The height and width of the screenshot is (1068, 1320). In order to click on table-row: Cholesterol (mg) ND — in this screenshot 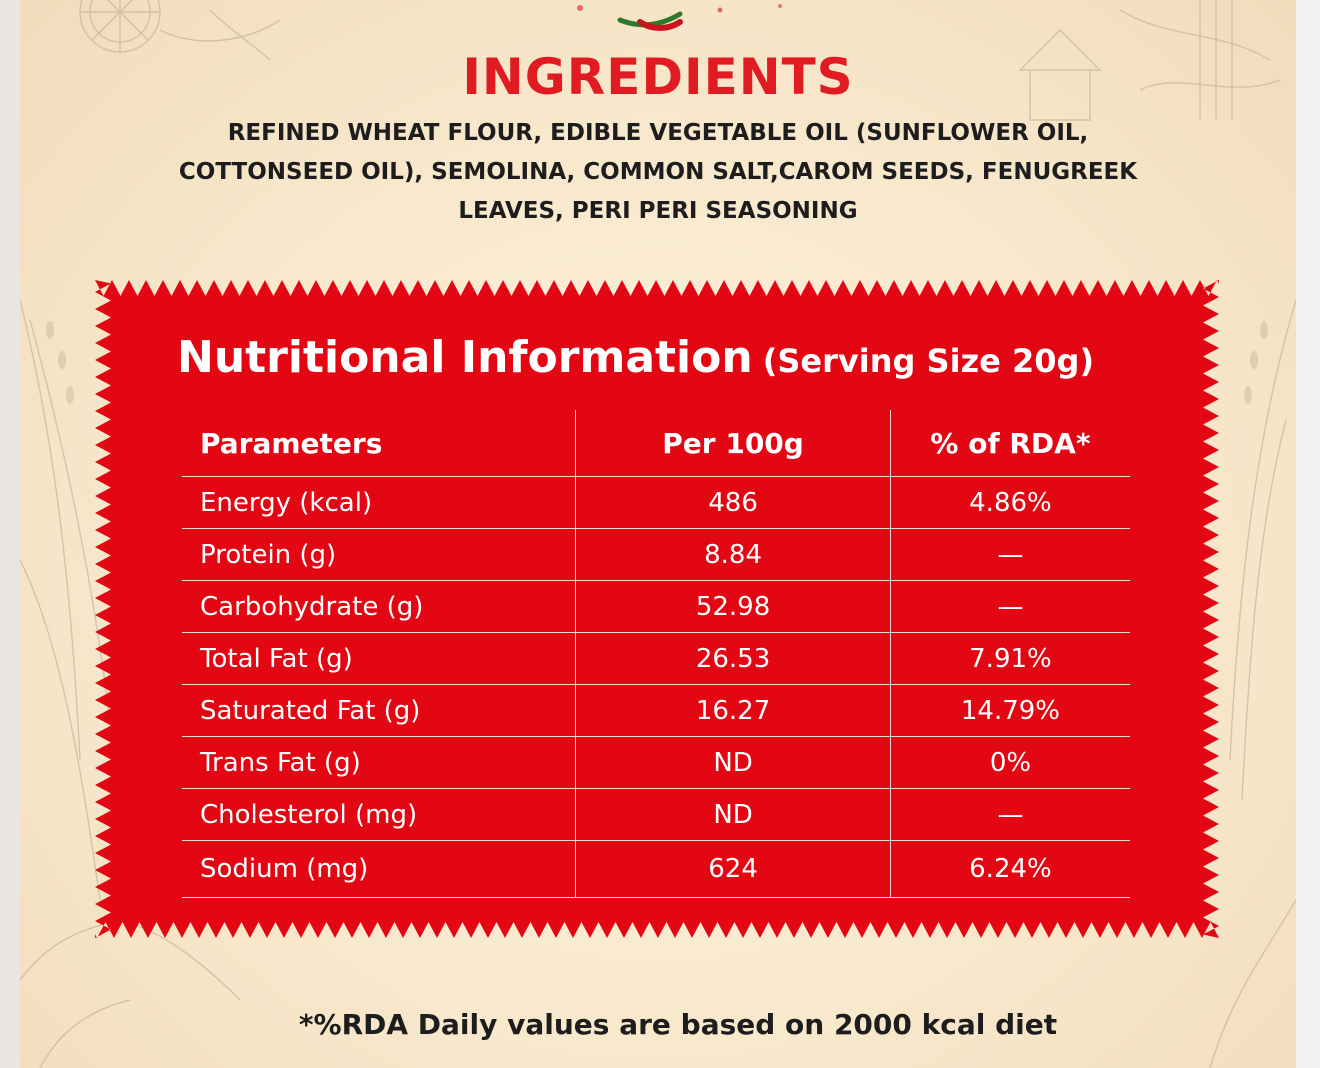, I will do `click(656, 814)`.